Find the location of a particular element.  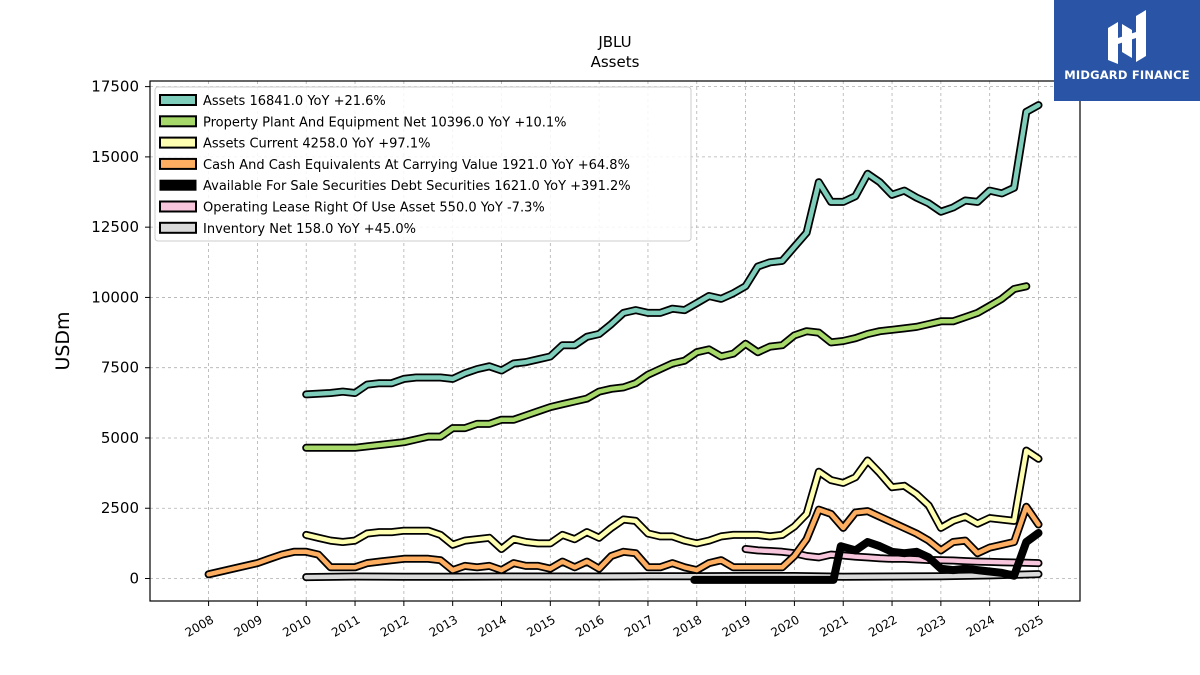

y-tick-label: 7500 is located at coordinates (120, 368).